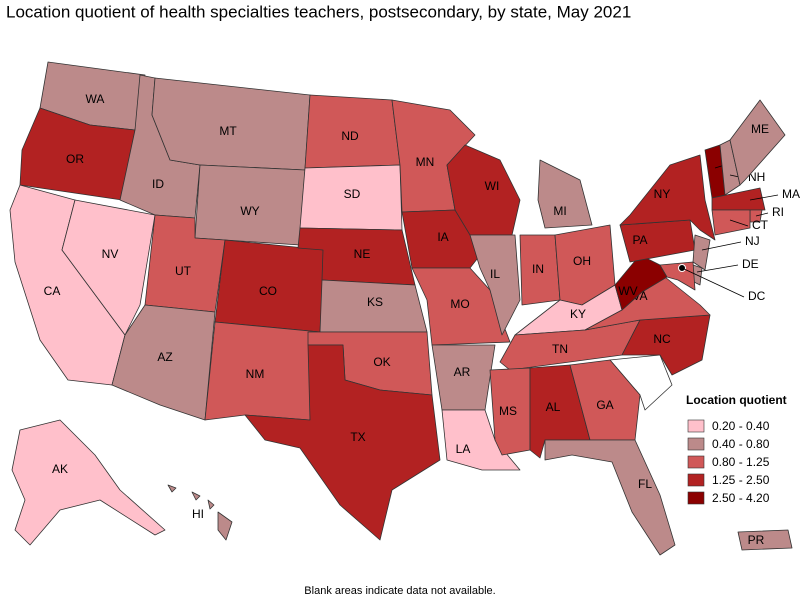  What do you see at coordinates (362, 254) in the screenshot?
I see `state-label: NE` at bounding box center [362, 254].